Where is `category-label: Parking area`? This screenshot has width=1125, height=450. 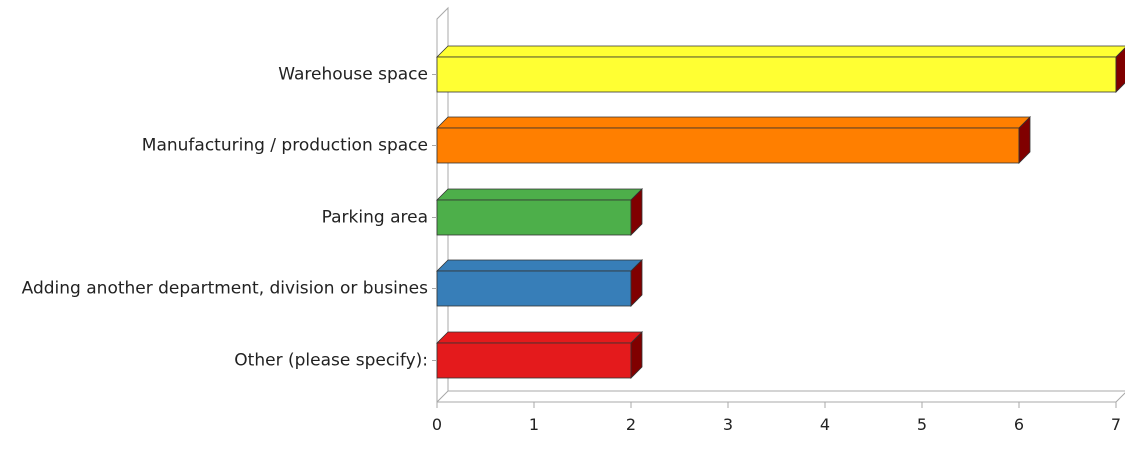
category-label: Parking area is located at coordinates (375, 218).